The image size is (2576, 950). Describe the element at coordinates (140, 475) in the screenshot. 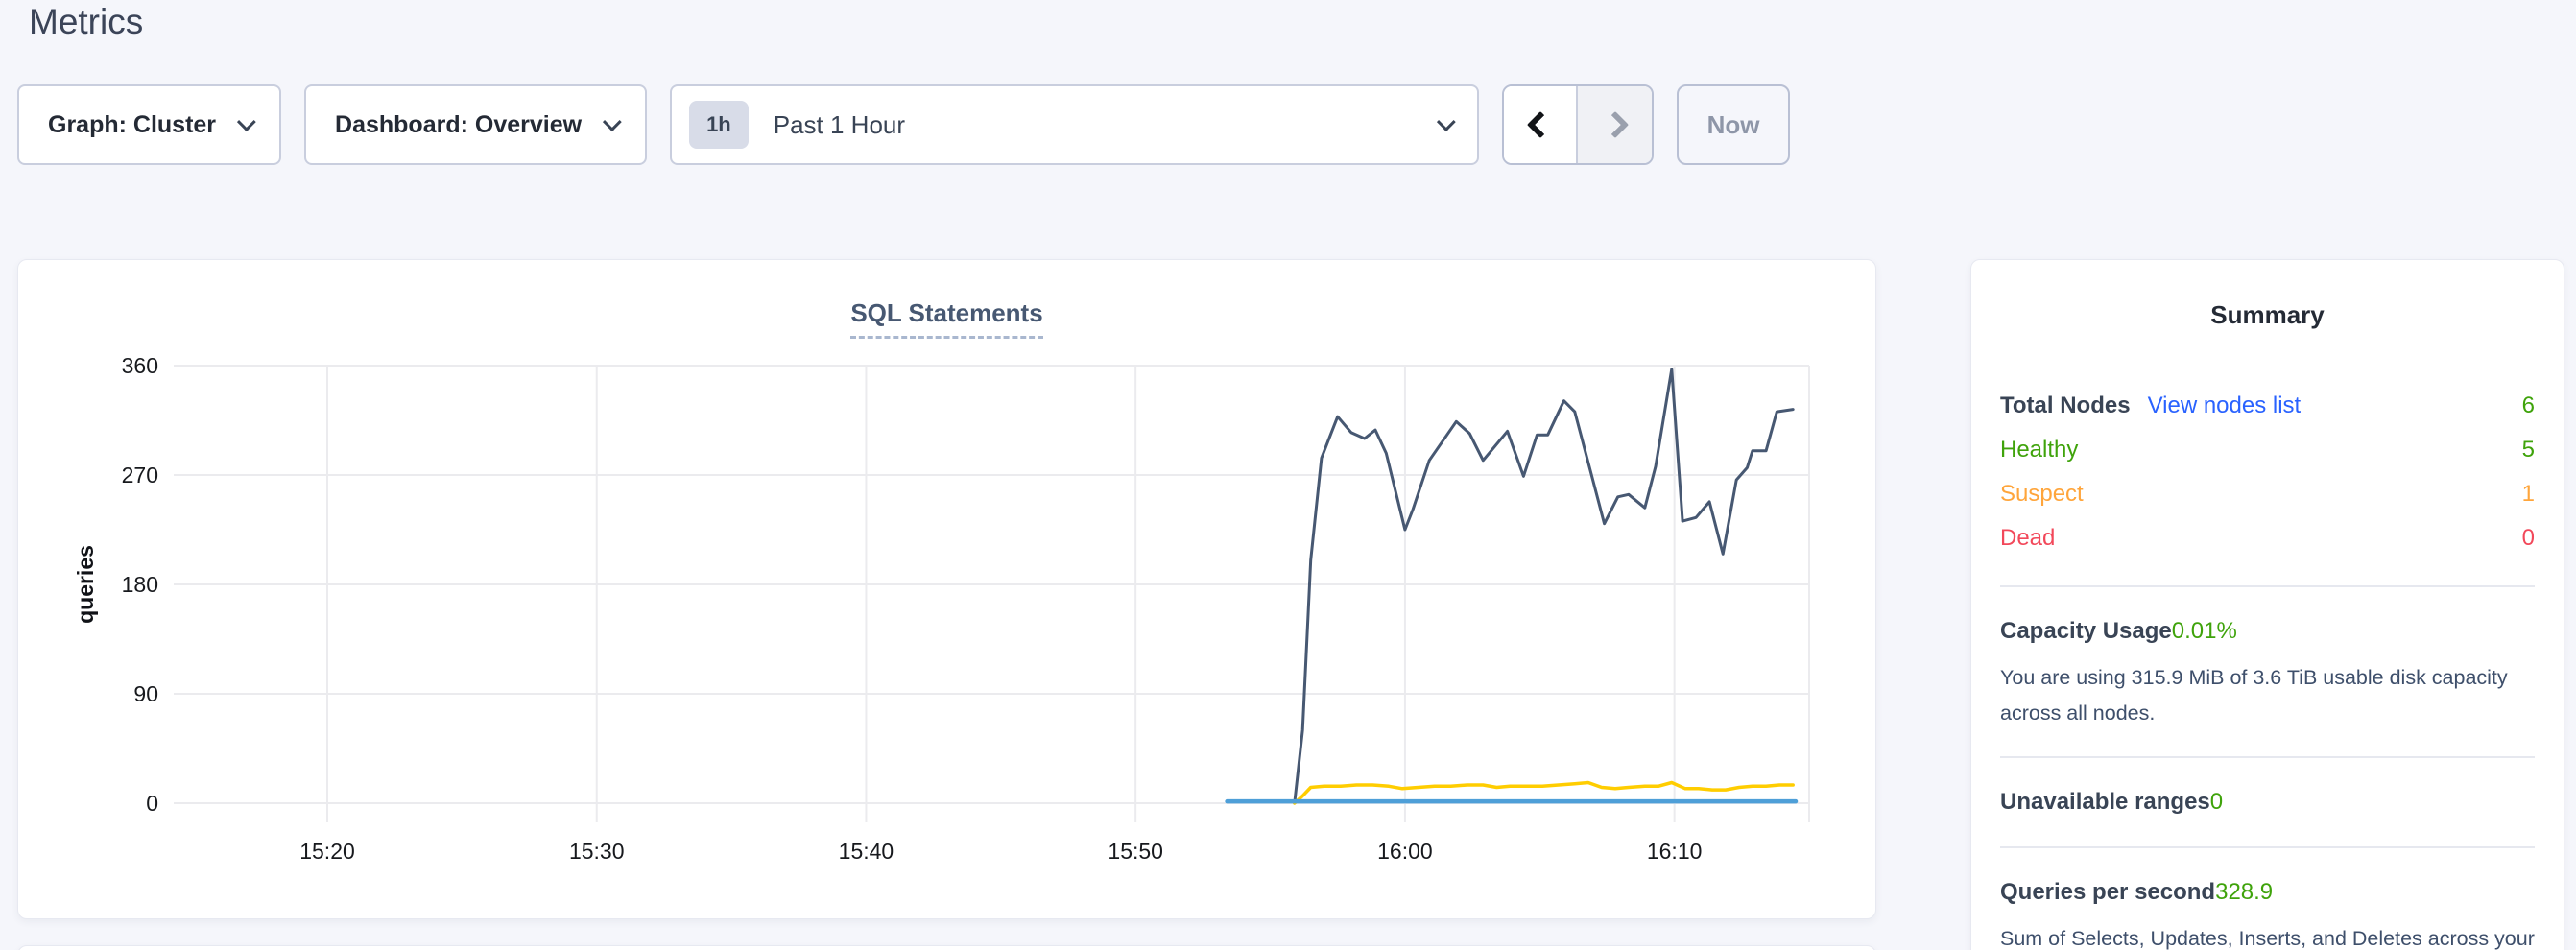

I see `svg-text: 270` at that location.